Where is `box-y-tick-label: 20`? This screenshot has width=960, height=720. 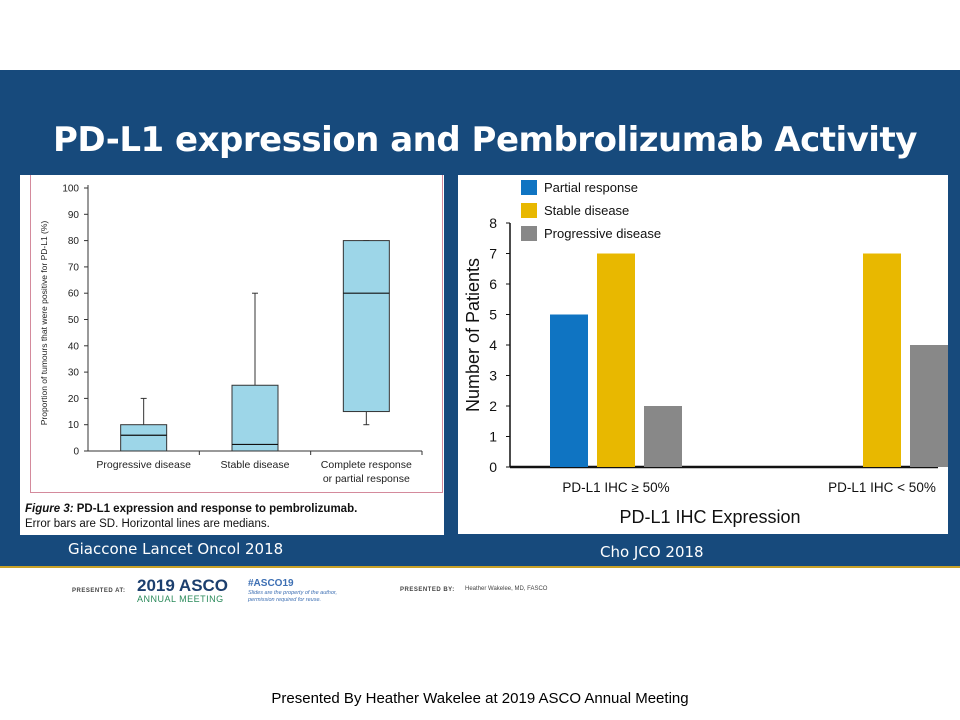
box-y-tick-label: 20 is located at coordinates (74, 399).